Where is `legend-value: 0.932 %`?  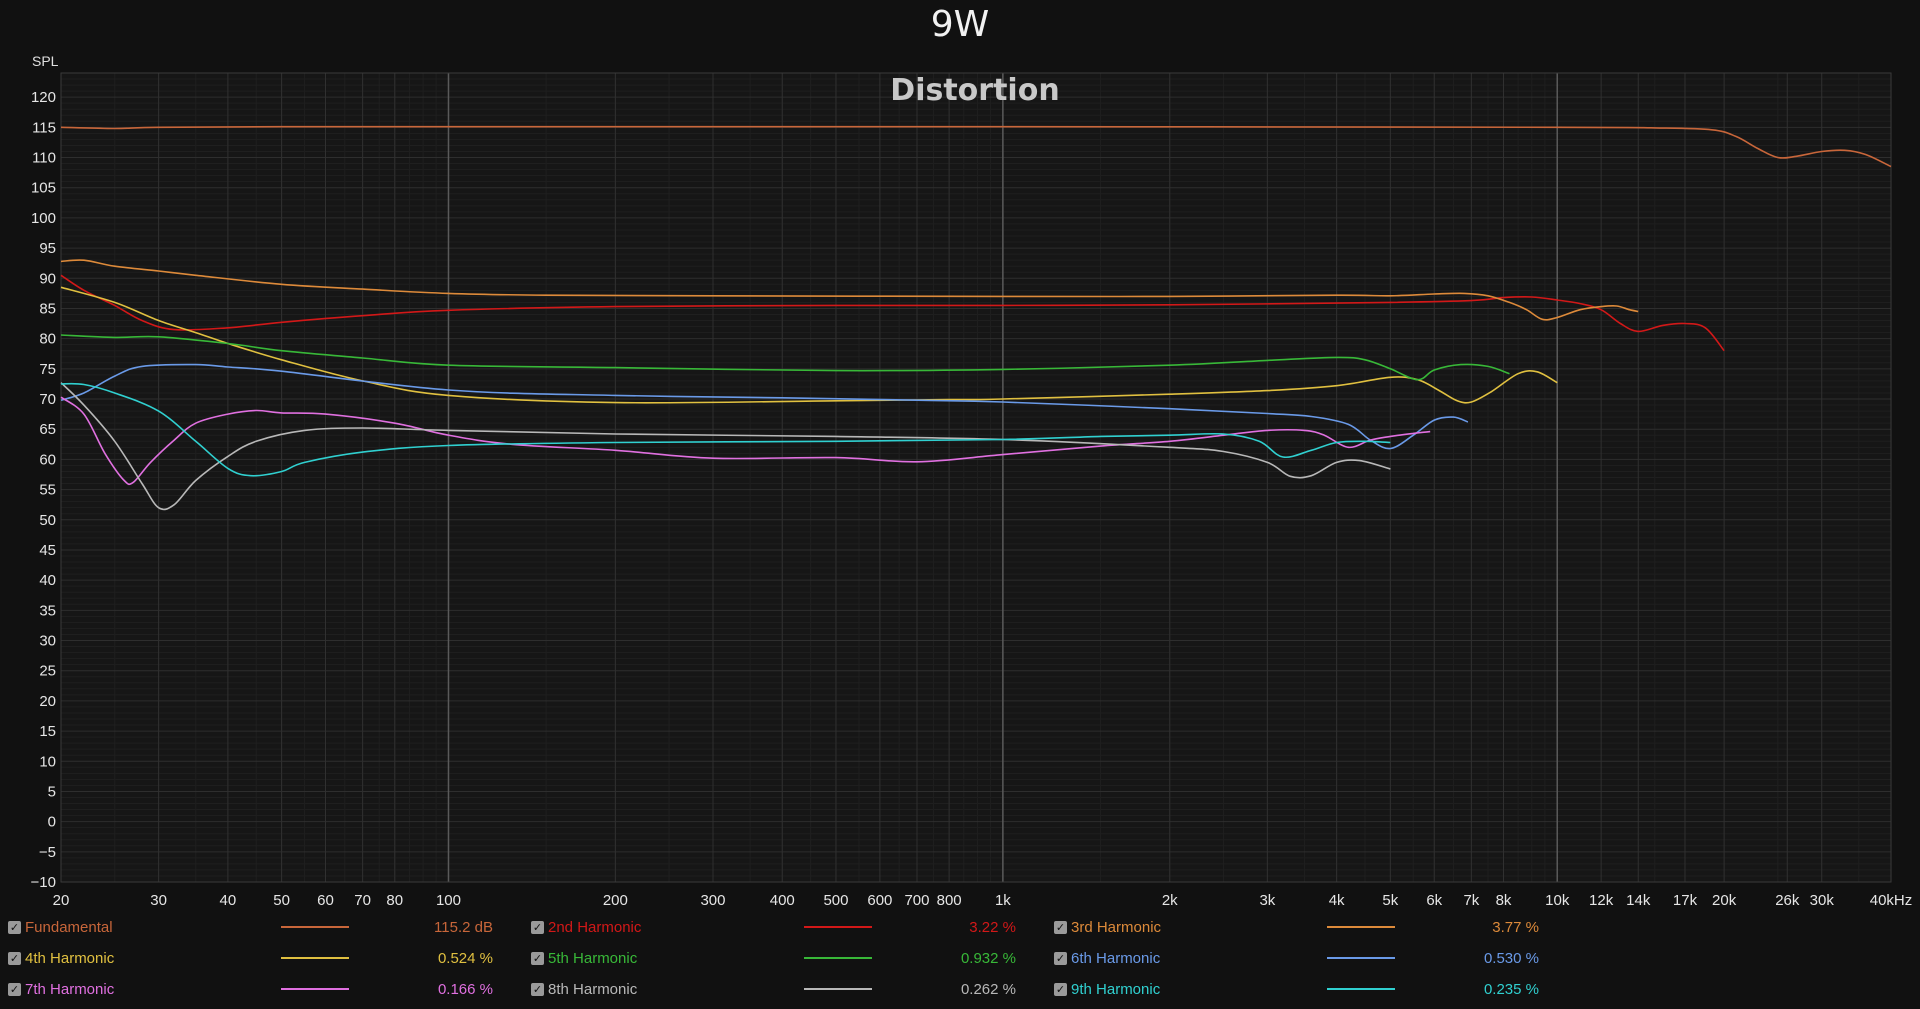 legend-value: 0.932 % is located at coordinates (988, 958).